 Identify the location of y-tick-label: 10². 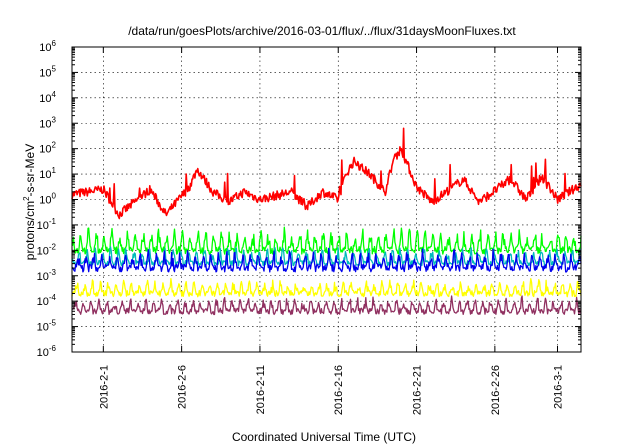
(47, 148).